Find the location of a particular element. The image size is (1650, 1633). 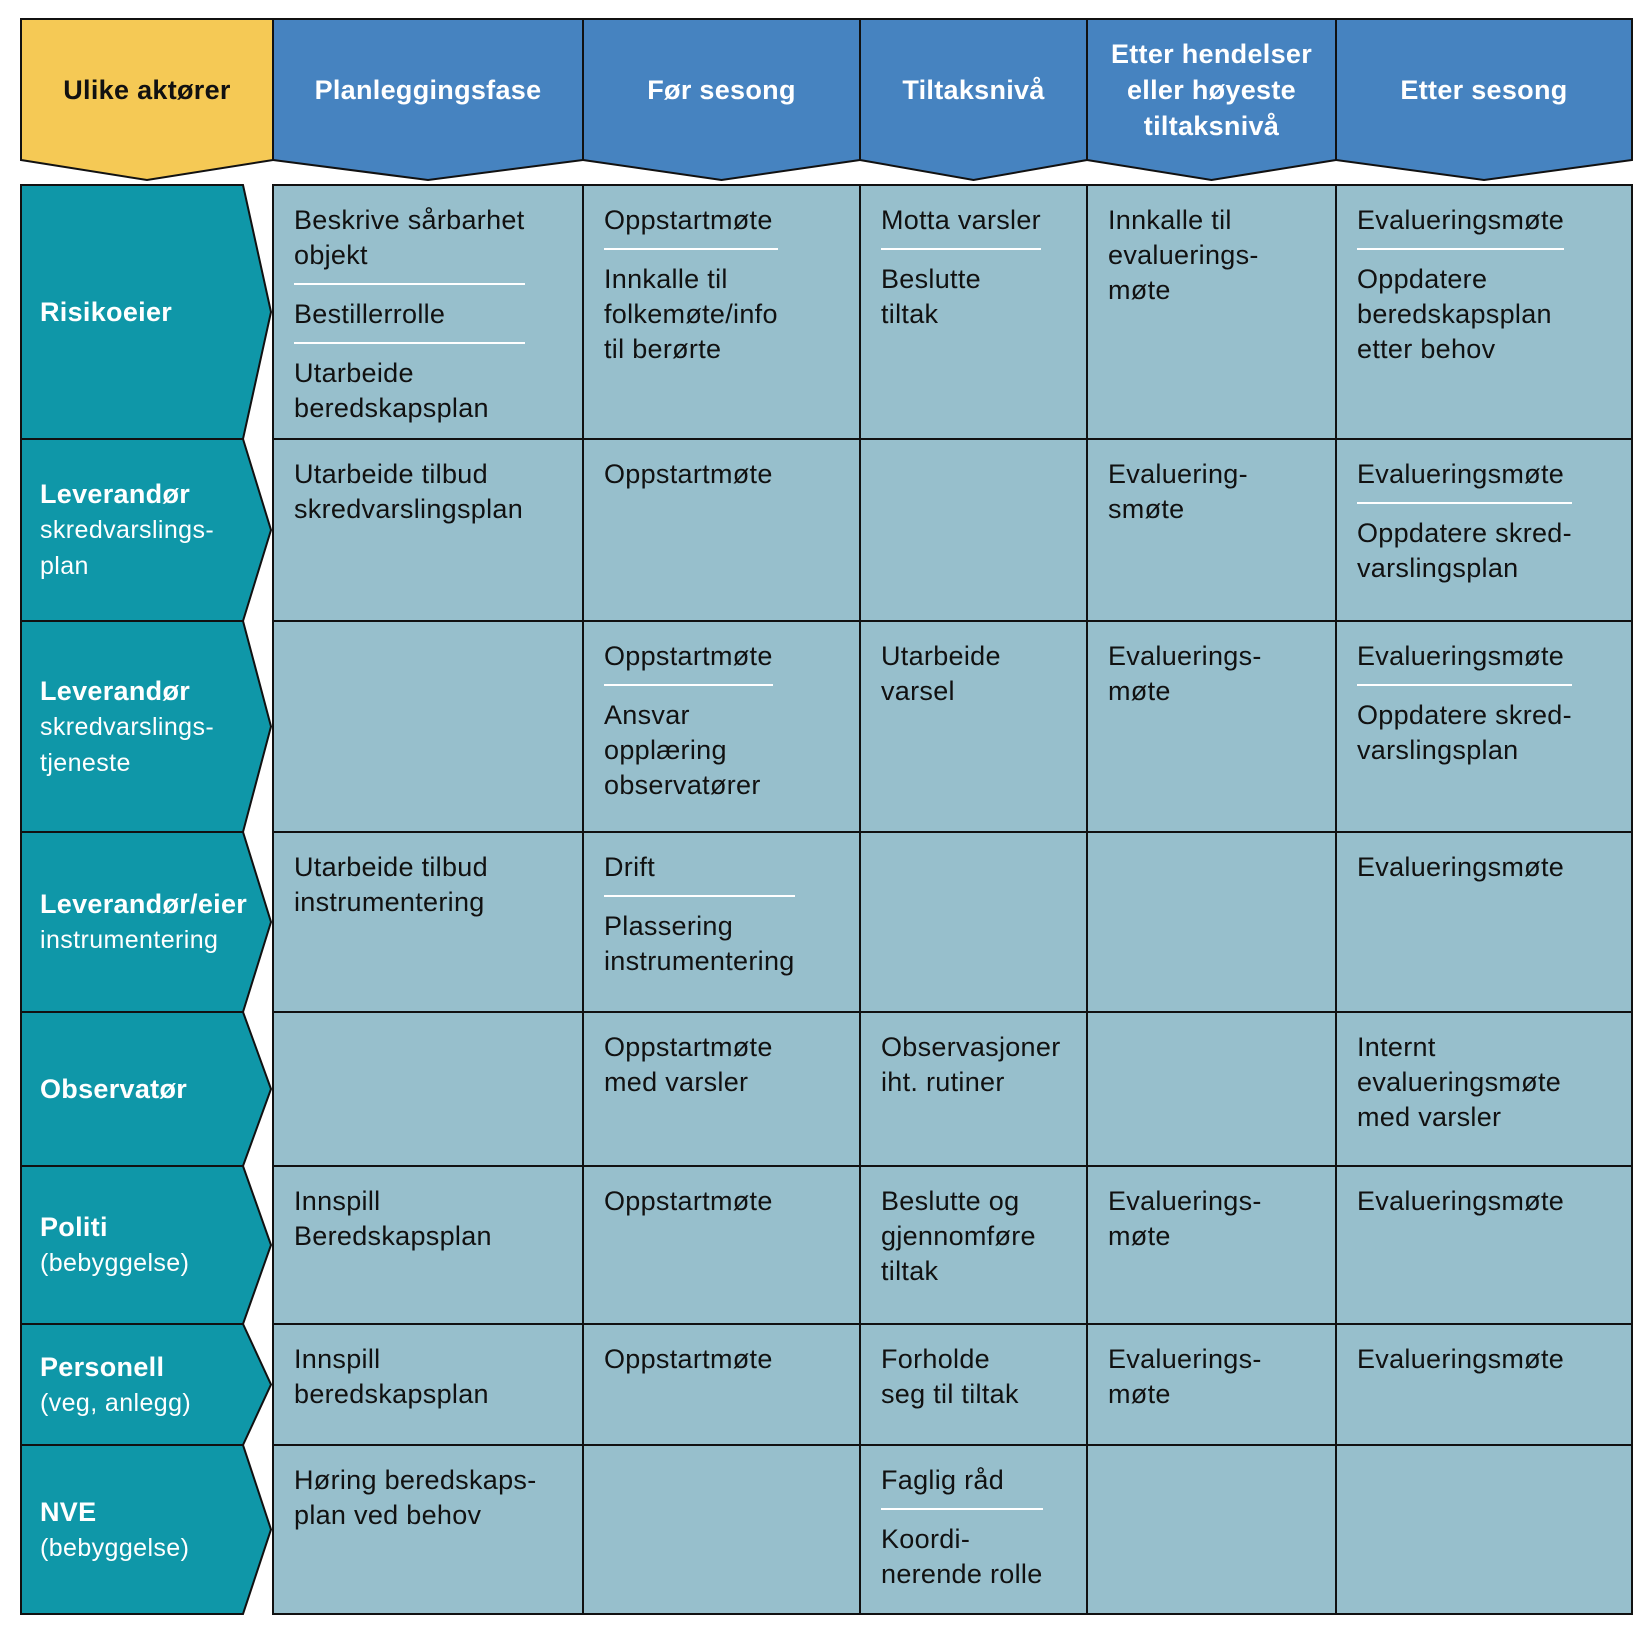

matrix-cell: Oppstartmøte med varsler is located at coordinates (721, 1089).